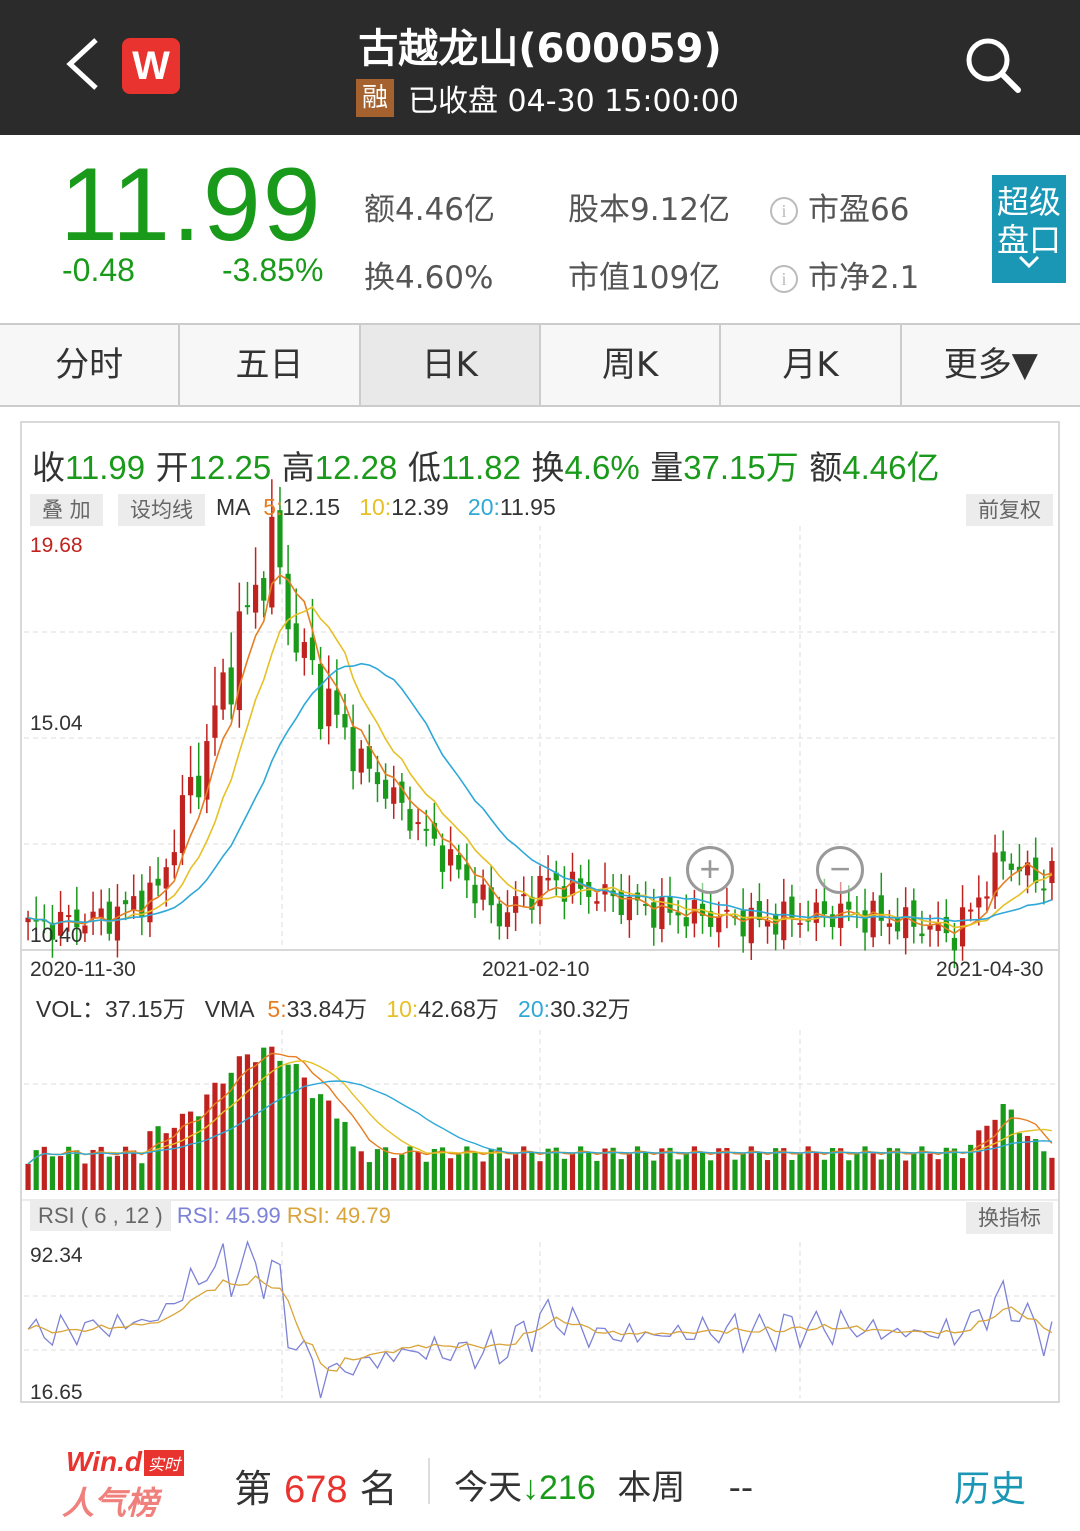  What do you see at coordinates (710, 870) in the screenshot?
I see `zoom-in-button: +` at bounding box center [710, 870].